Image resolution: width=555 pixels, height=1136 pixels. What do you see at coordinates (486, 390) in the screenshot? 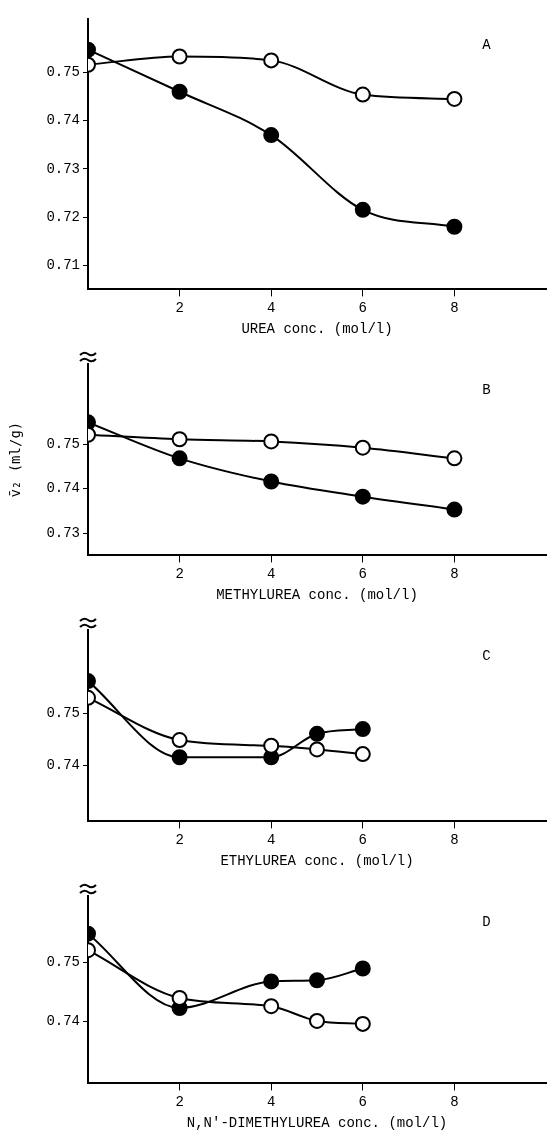
I see `annotation: B` at bounding box center [486, 390].